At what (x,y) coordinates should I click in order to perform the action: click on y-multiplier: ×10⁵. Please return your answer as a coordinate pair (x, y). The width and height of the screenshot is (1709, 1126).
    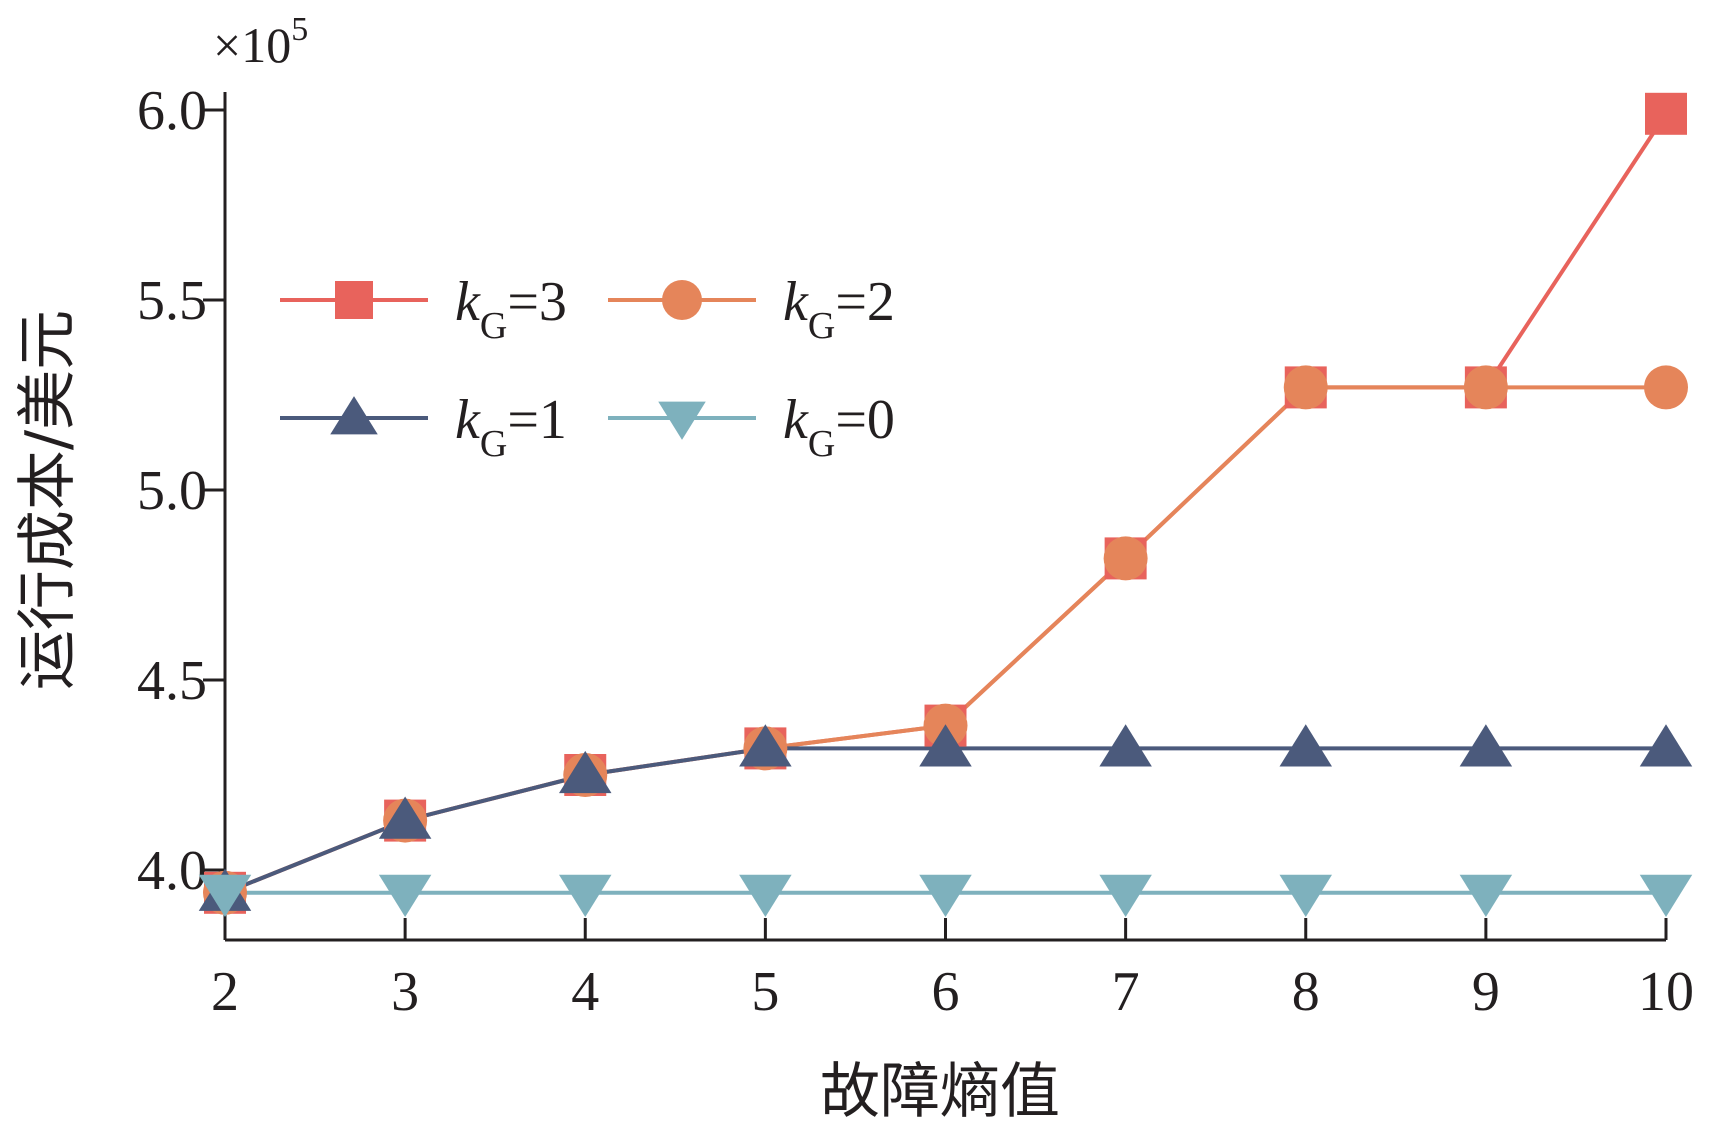
    Looking at the image, I should click on (260, 42).